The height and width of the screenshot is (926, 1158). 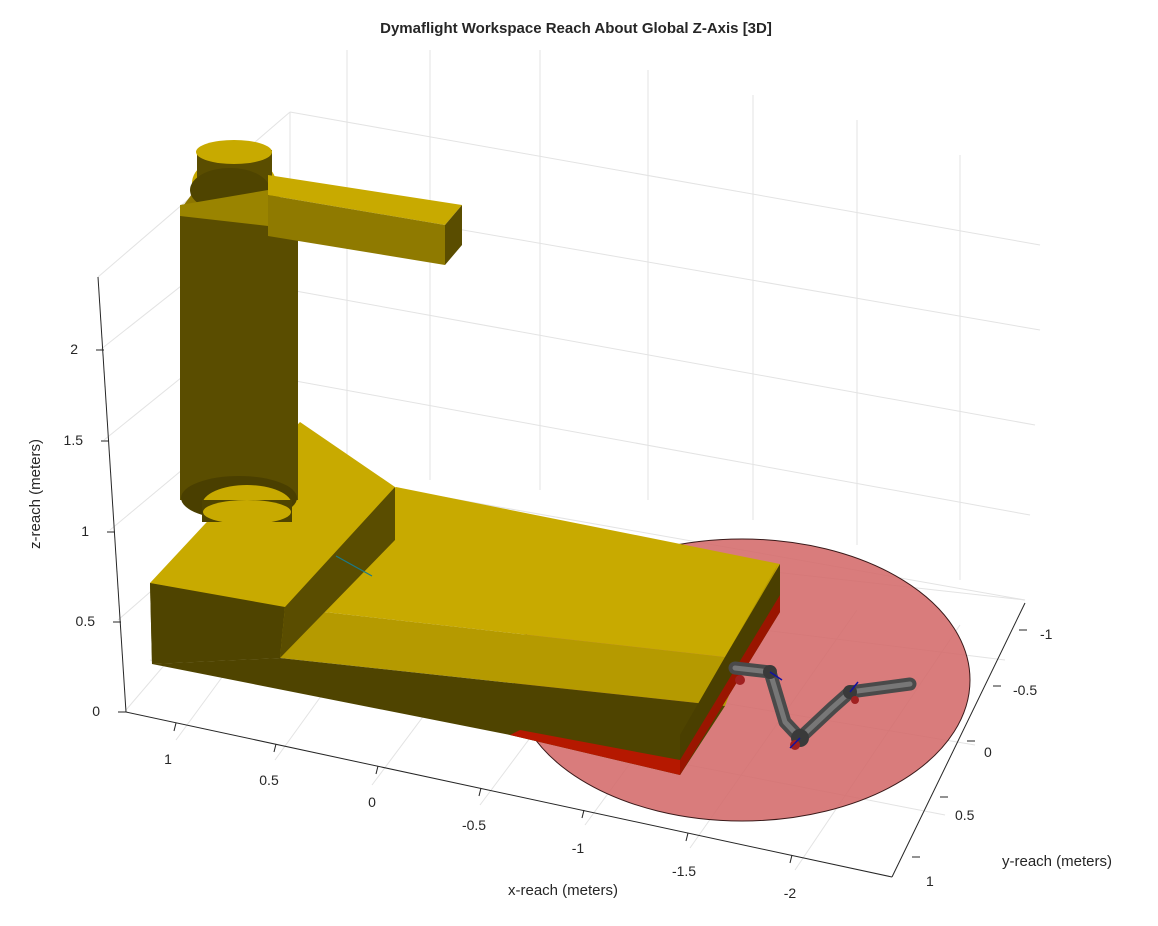 What do you see at coordinates (930, 881) in the screenshot?
I see `y-tick-label: 1` at bounding box center [930, 881].